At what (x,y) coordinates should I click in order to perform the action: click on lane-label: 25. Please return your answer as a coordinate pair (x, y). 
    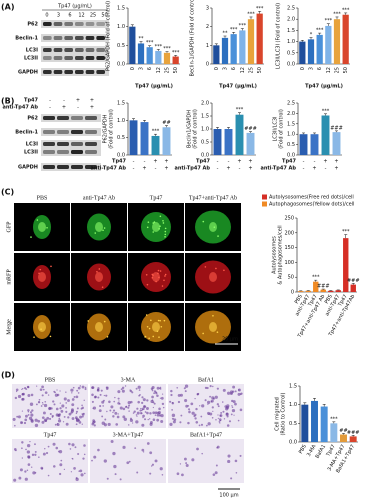
    Looking at the image, I should click on (93, 16).